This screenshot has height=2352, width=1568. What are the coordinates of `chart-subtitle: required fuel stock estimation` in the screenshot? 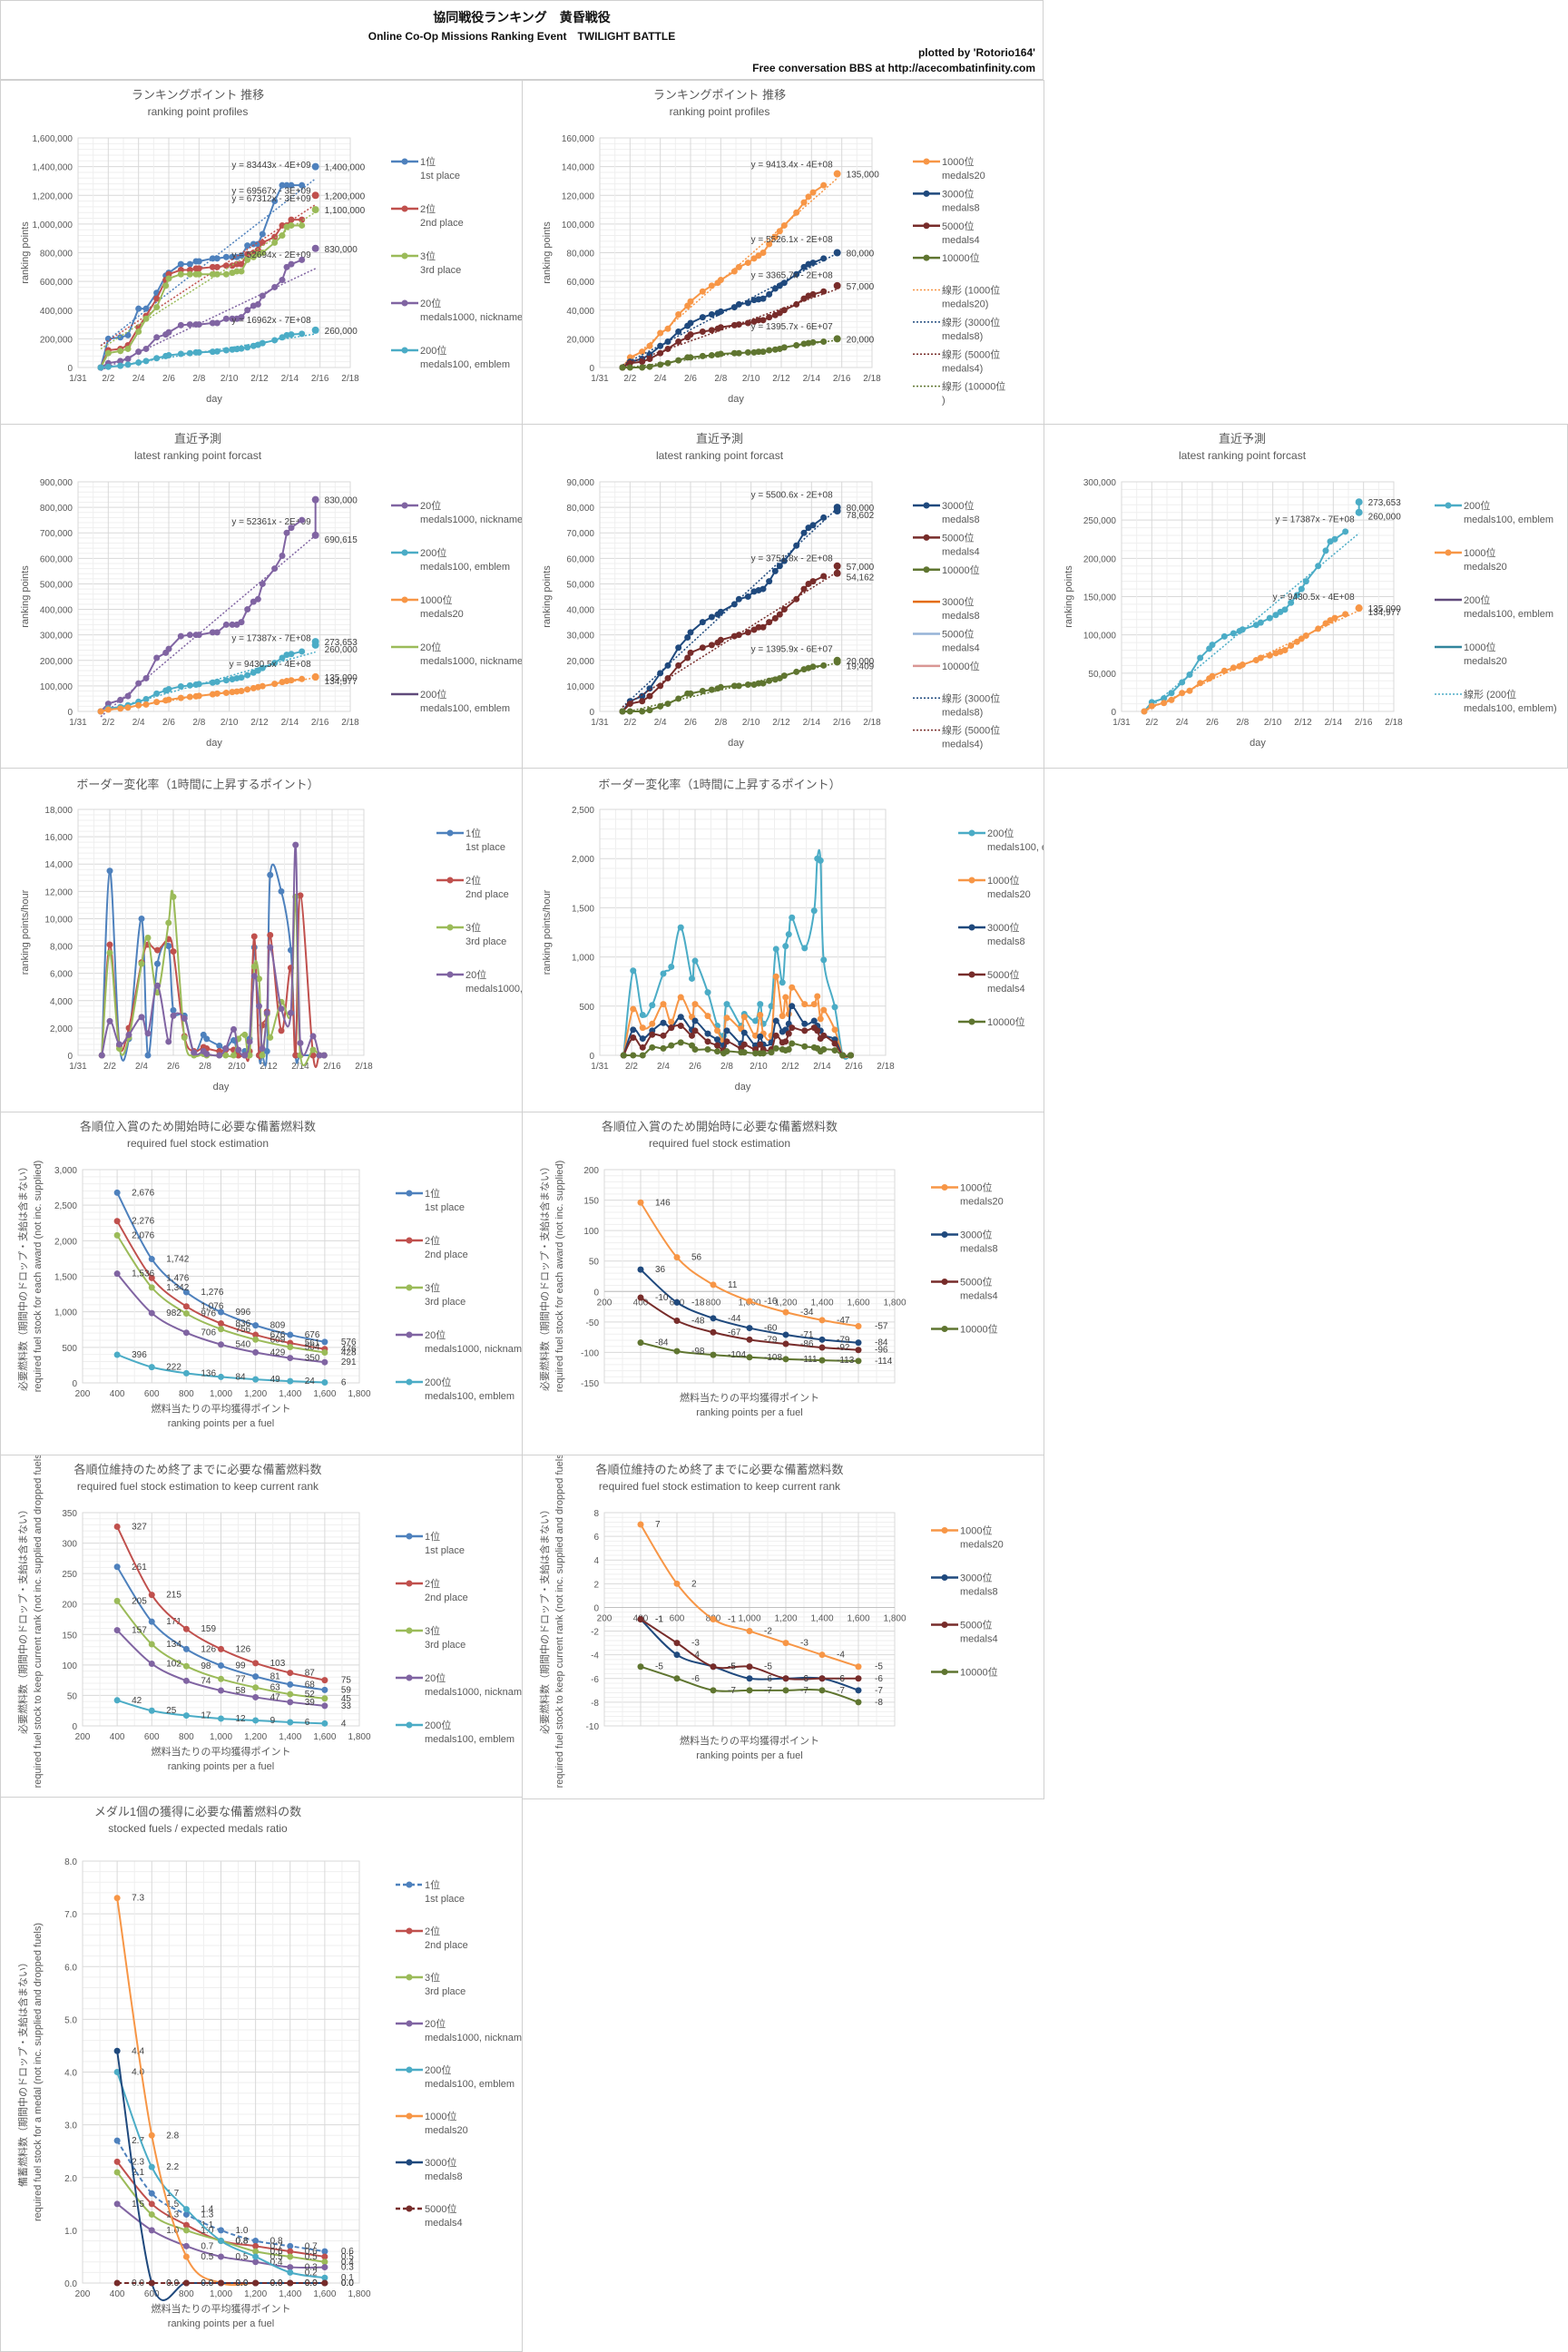 It's located at (198, 1143).